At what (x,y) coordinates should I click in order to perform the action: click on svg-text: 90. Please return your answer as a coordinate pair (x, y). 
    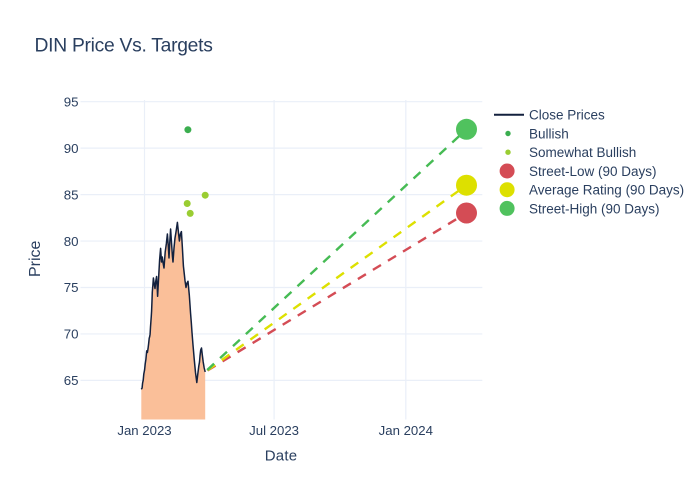
    Looking at the image, I should click on (71, 148).